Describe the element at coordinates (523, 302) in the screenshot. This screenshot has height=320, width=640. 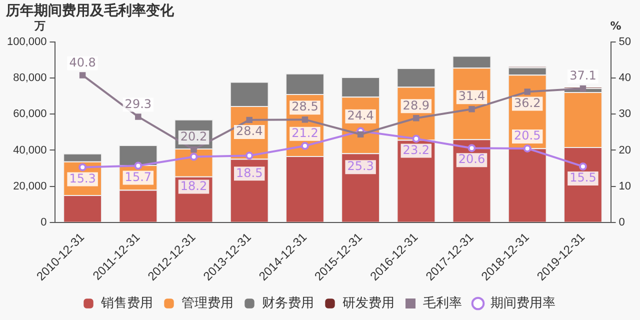
I see `legend-label: 期间费用率` at that location.